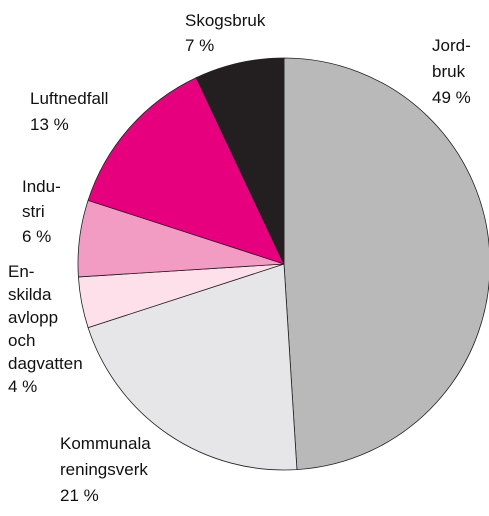 Image resolution: width=489 pixels, height=516 pixels. Describe the element at coordinates (225, 20) in the screenshot. I see `category-label: Skogsbruk` at that location.